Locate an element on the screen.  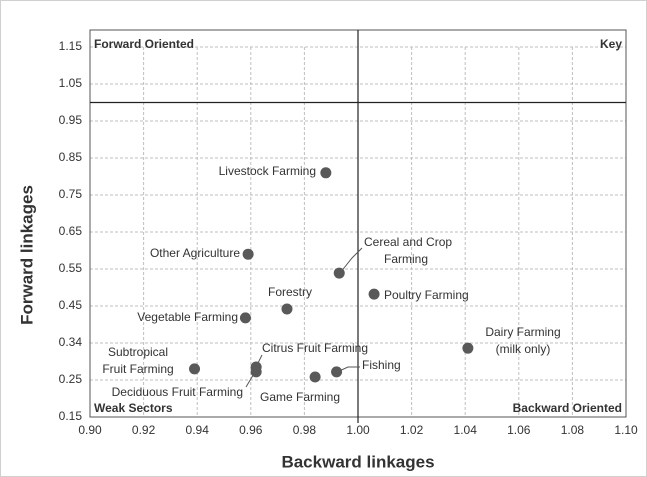
point-label: Vegetable Farming is located at coordinates (187, 317).